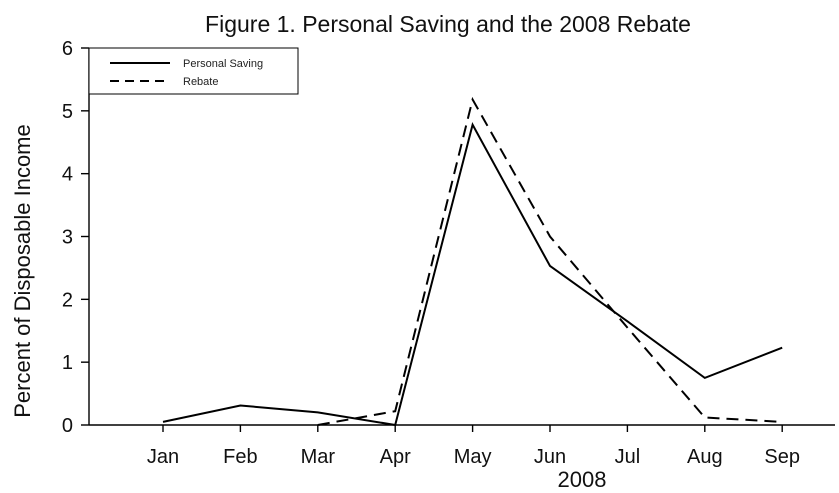 The width and height of the screenshot is (839, 493). I want to click on y-tick-label: 6, so click(67, 49).